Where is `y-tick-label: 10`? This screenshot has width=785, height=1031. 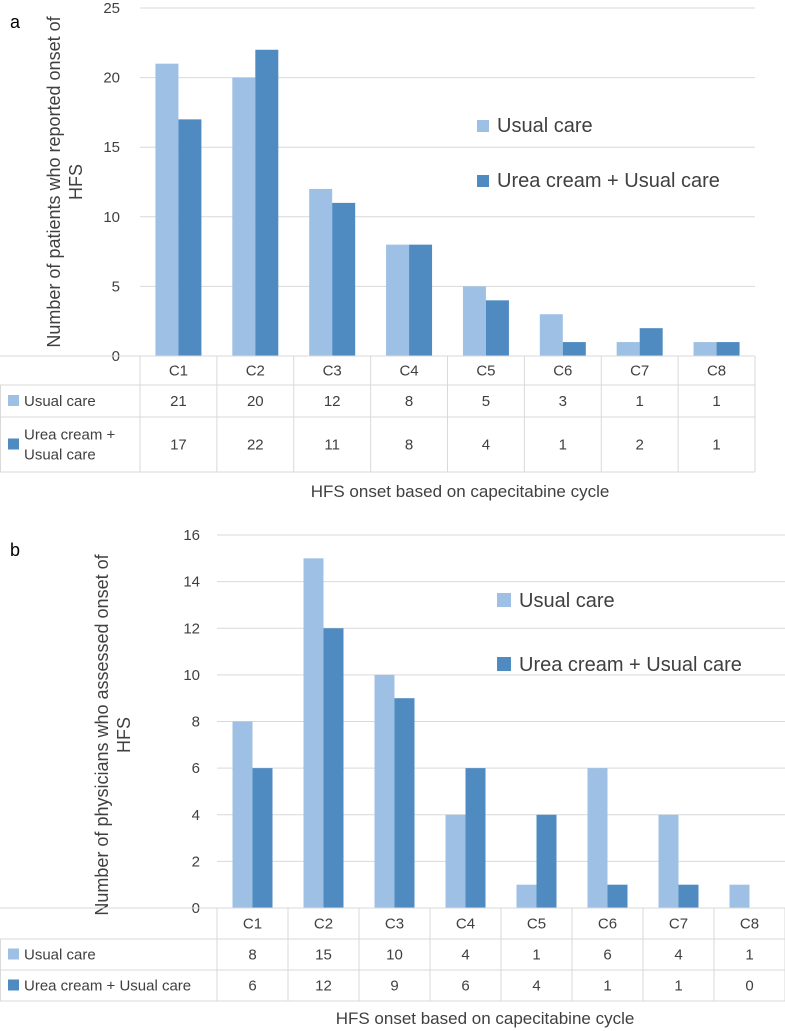
y-tick-label: 10 is located at coordinates (111, 217).